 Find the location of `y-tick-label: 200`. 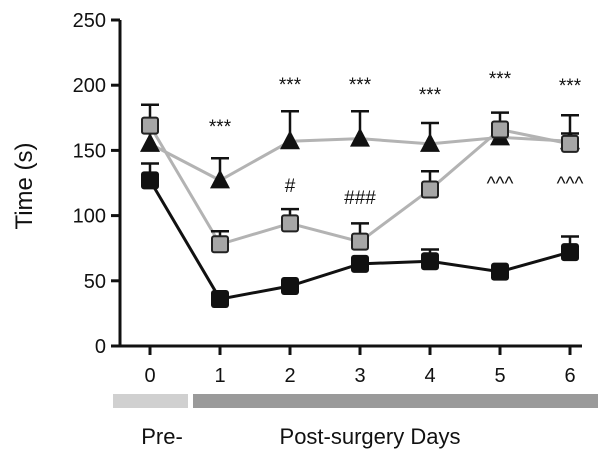

y-tick-label: 200 is located at coordinates (89, 86).